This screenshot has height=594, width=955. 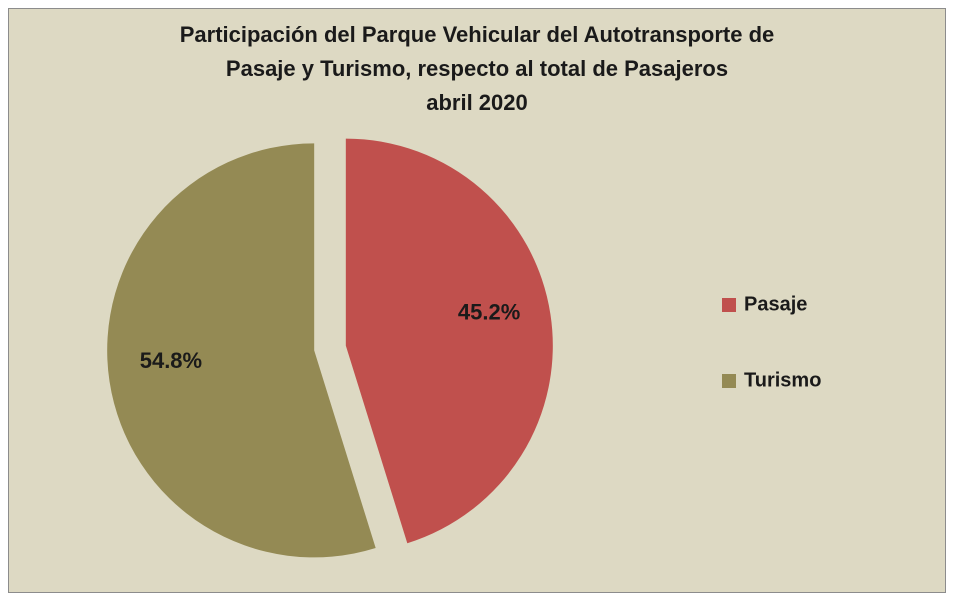 What do you see at coordinates (782, 380) in the screenshot?
I see `legend-label: Turismo` at bounding box center [782, 380].